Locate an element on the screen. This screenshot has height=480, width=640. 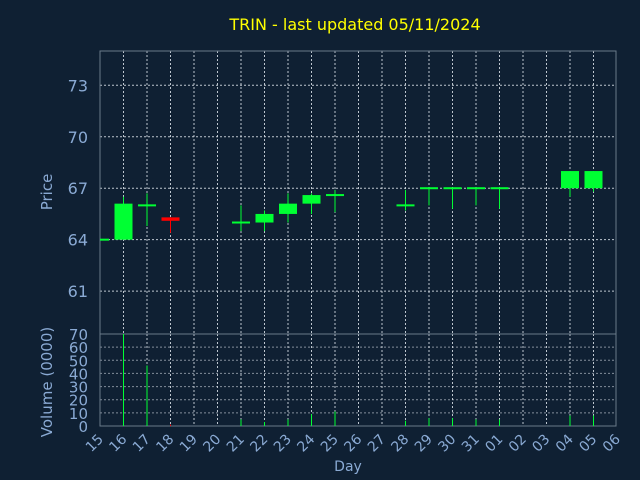
volume-tick-label: 70 is located at coordinates (78, 335).